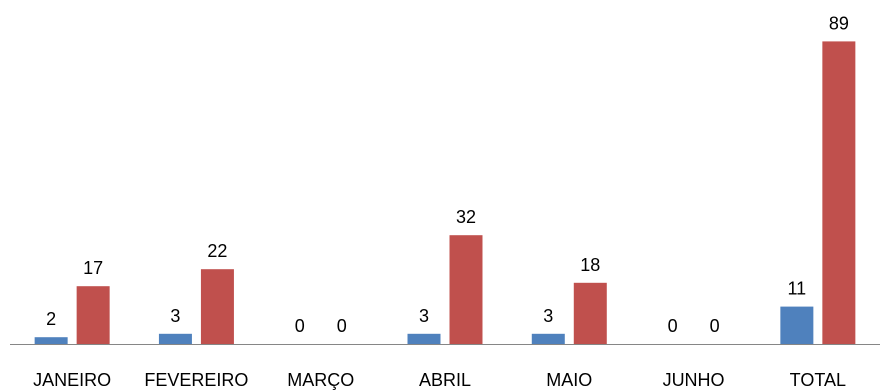 This screenshot has height=390, width=885. Describe the element at coordinates (673, 326) in the screenshot. I see `data-label-junho-series-1: 0` at that location.